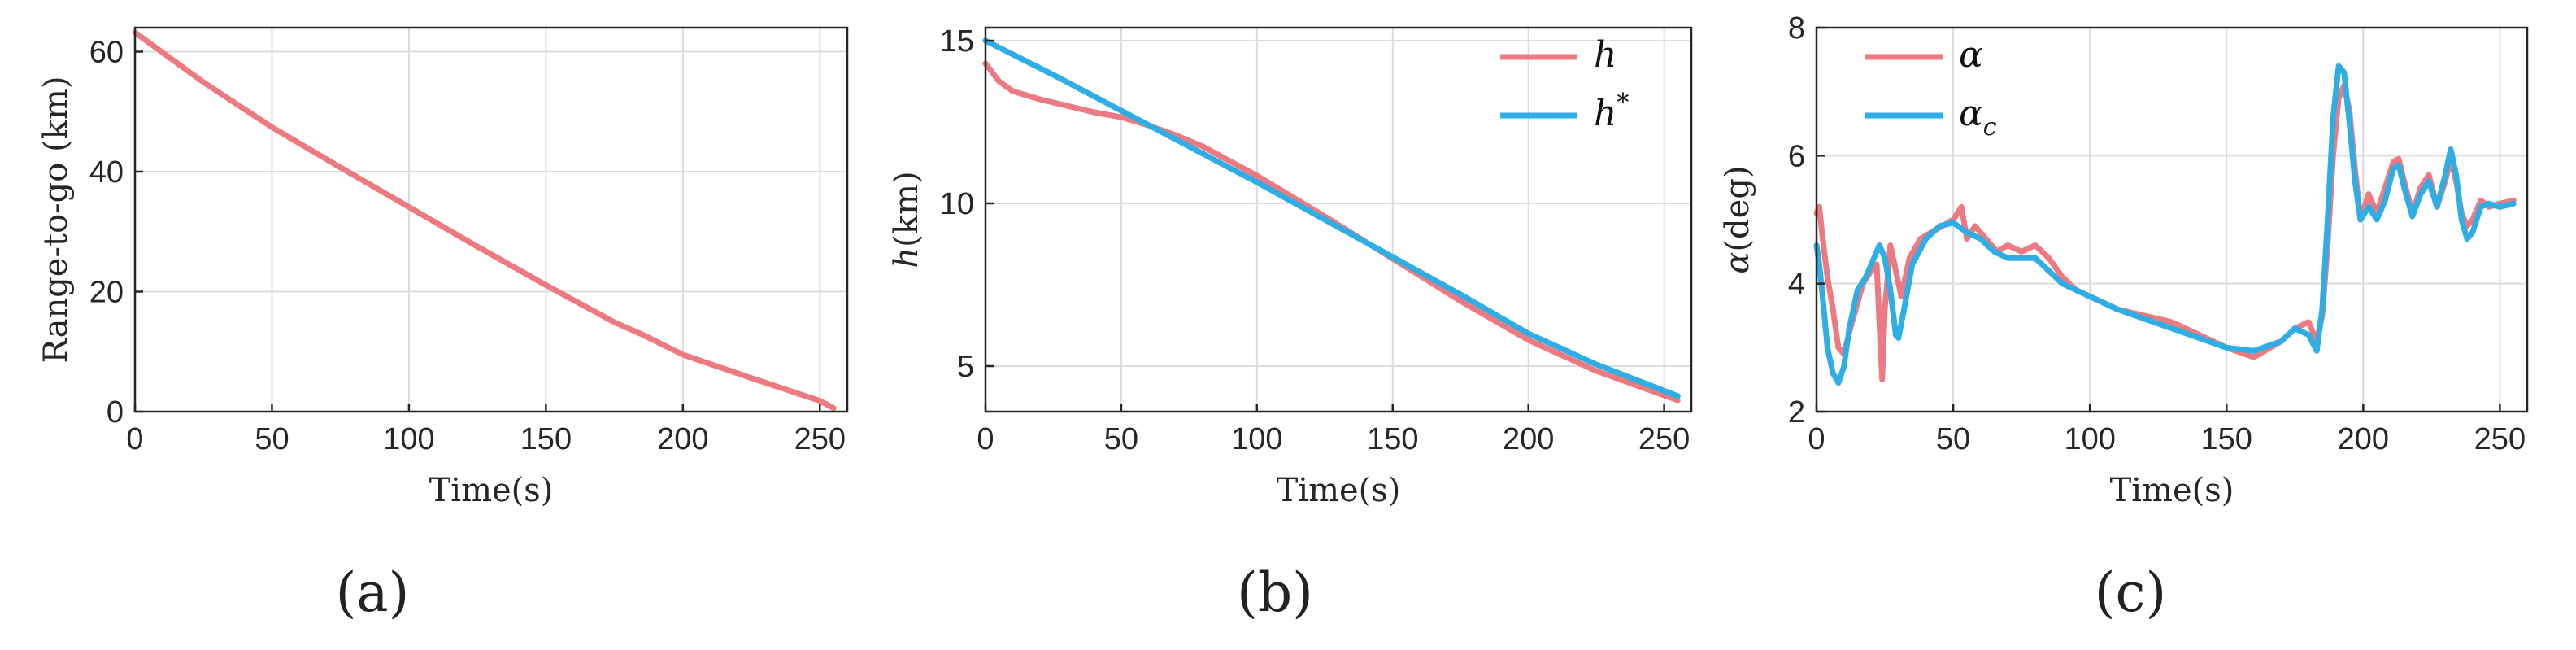 The image size is (2576, 650). What do you see at coordinates (957, 41) in the screenshot?
I see `y-tick-label: 15` at bounding box center [957, 41].